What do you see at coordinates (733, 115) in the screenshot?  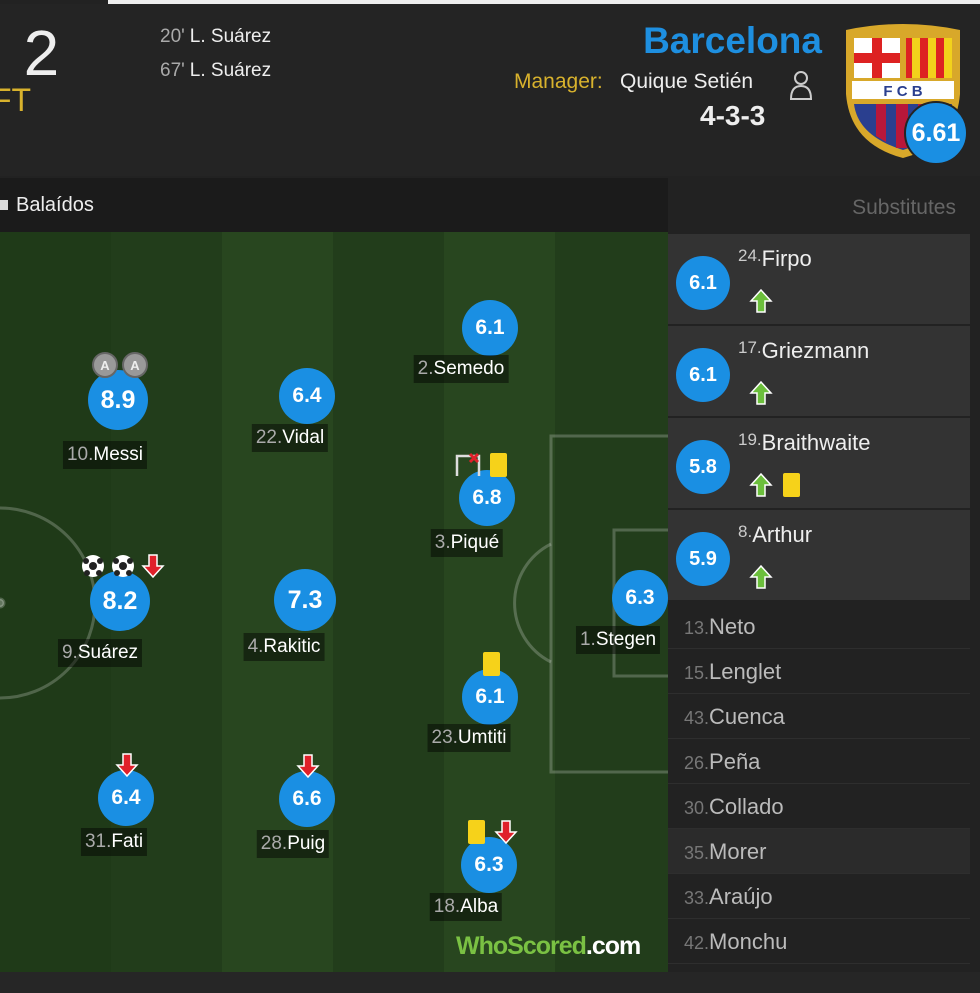 I see `formation: 4-3-3` at bounding box center [733, 115].